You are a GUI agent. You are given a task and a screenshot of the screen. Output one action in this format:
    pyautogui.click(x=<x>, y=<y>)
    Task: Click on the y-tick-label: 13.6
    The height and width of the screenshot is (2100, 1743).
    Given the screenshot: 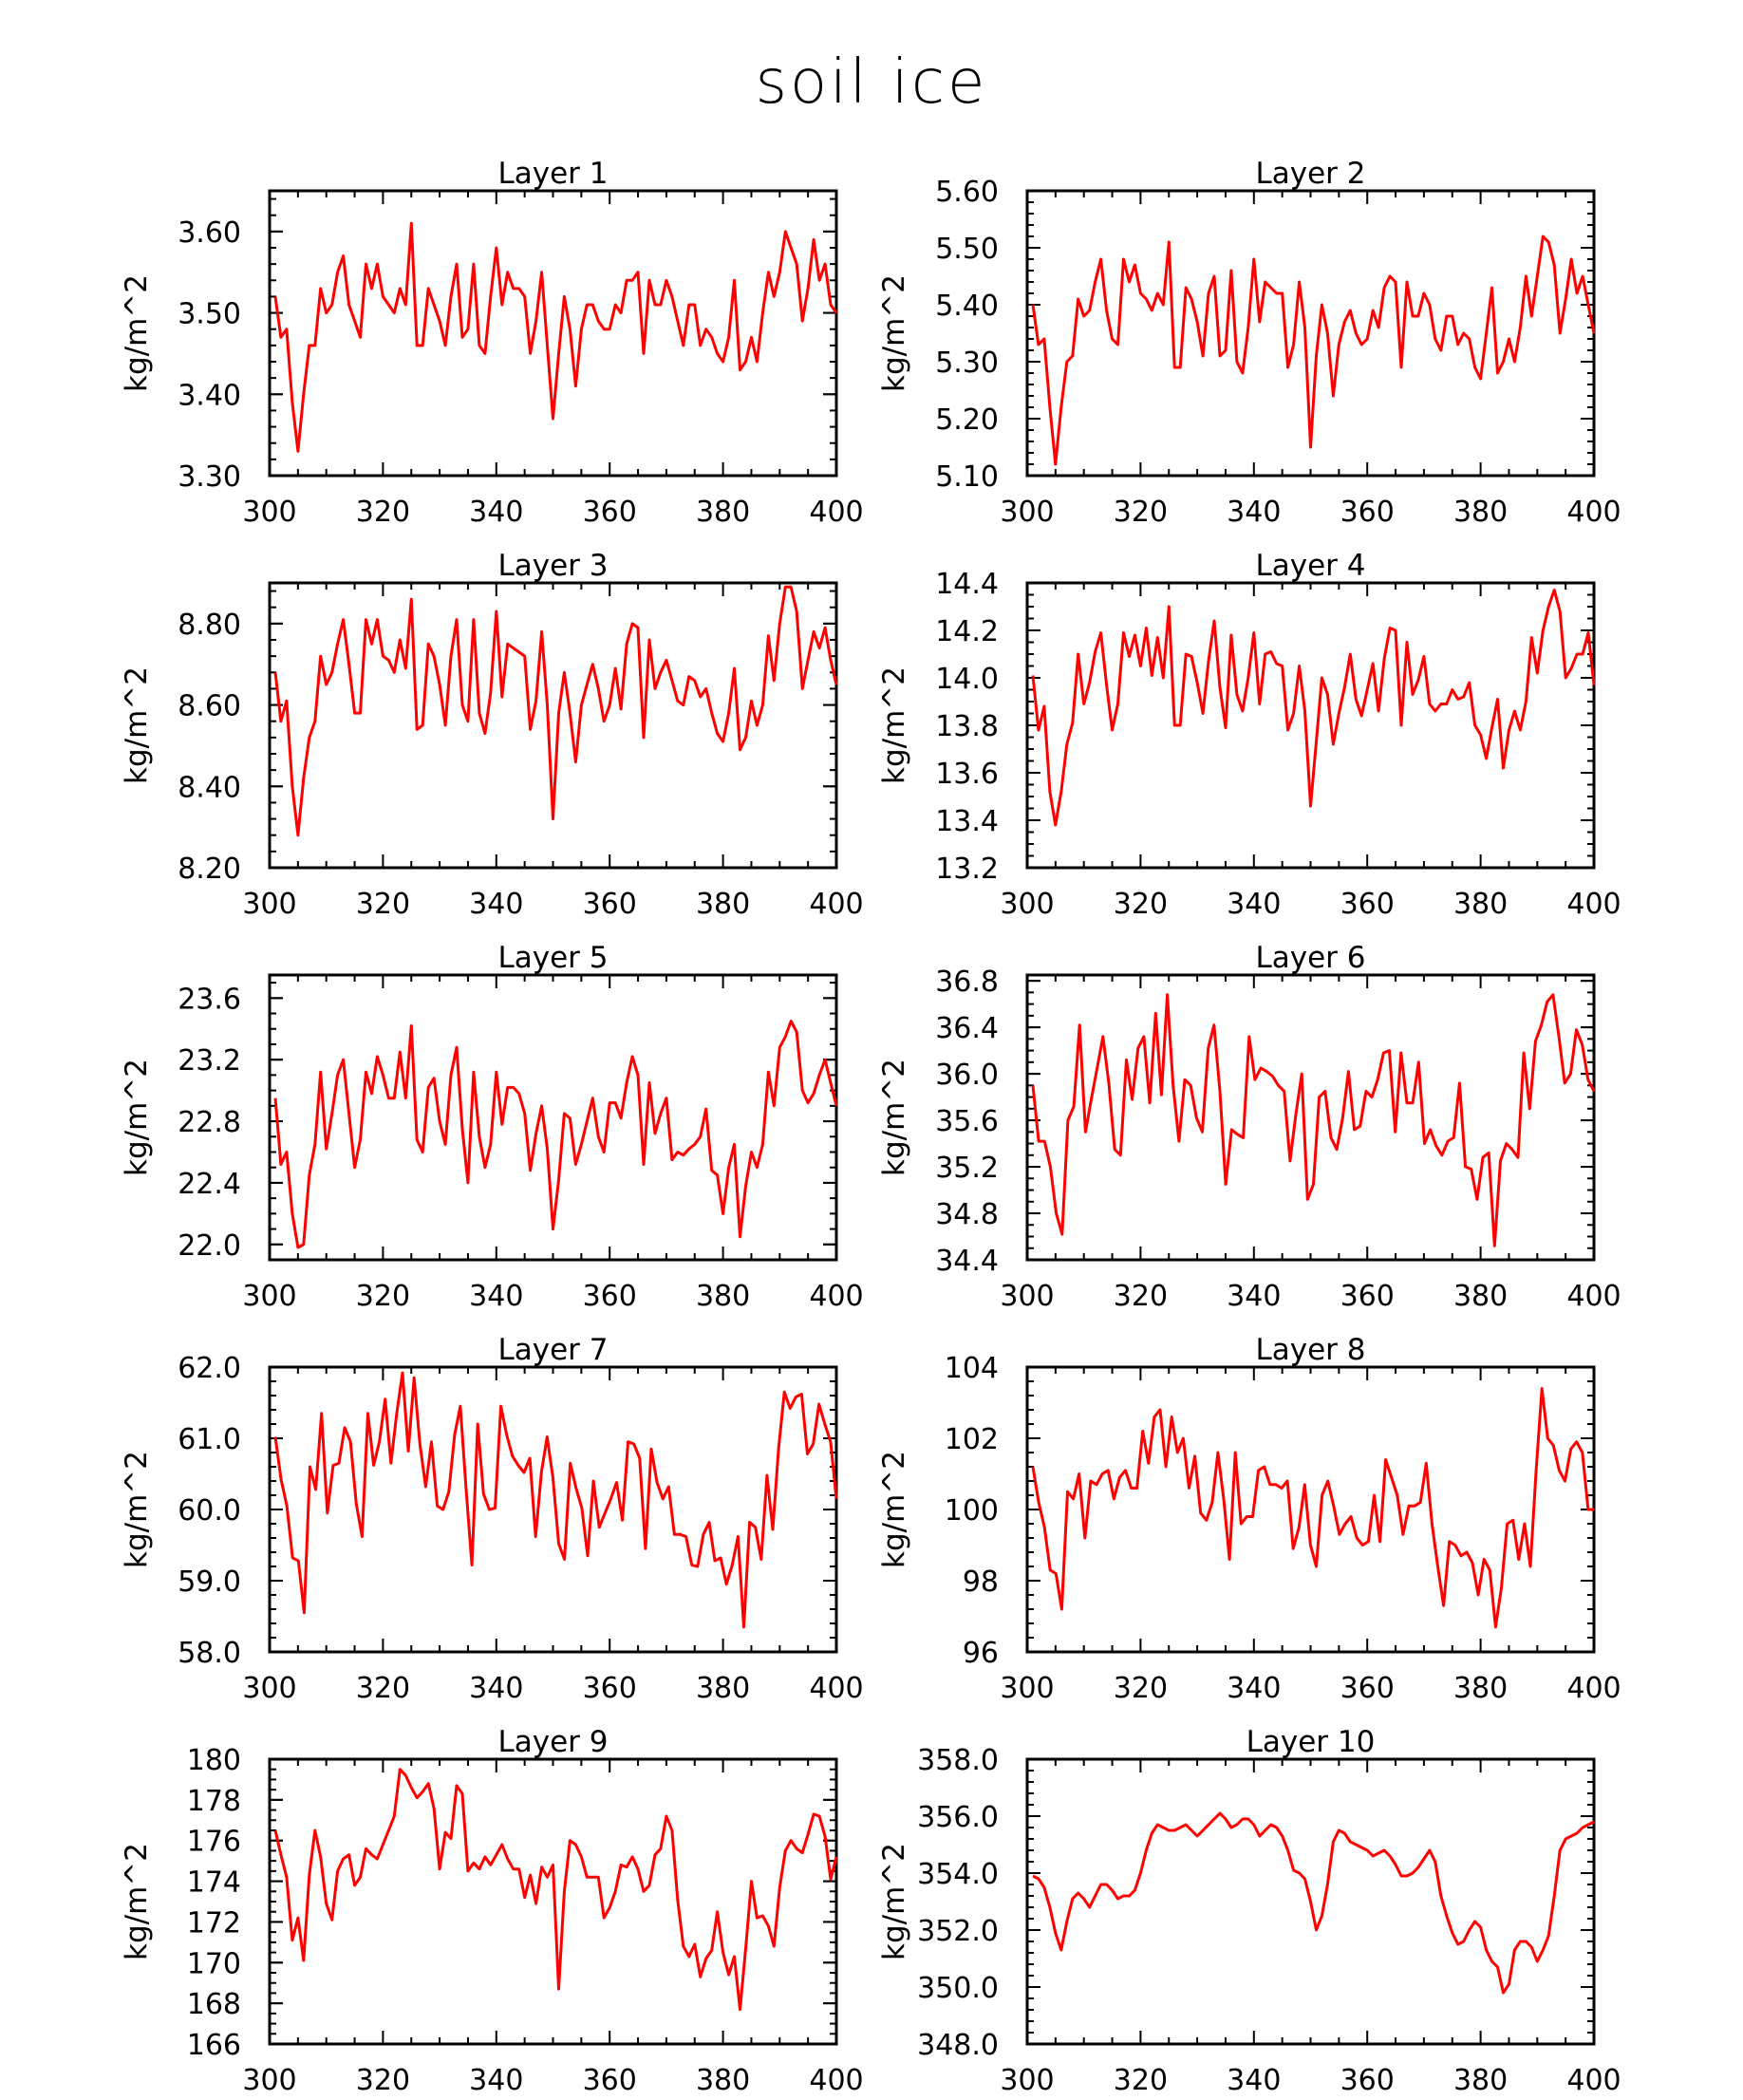 What is the action you would take?
    pyautogui.click(x=967, y=774)
    